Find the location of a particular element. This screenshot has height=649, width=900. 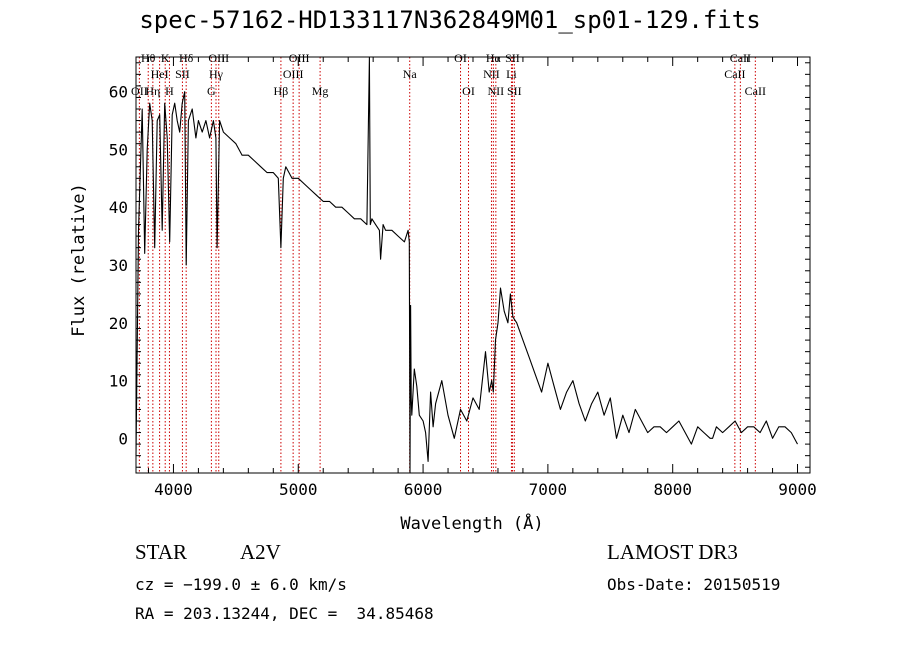

line-label: Hα is located at coordinates (494, 58).